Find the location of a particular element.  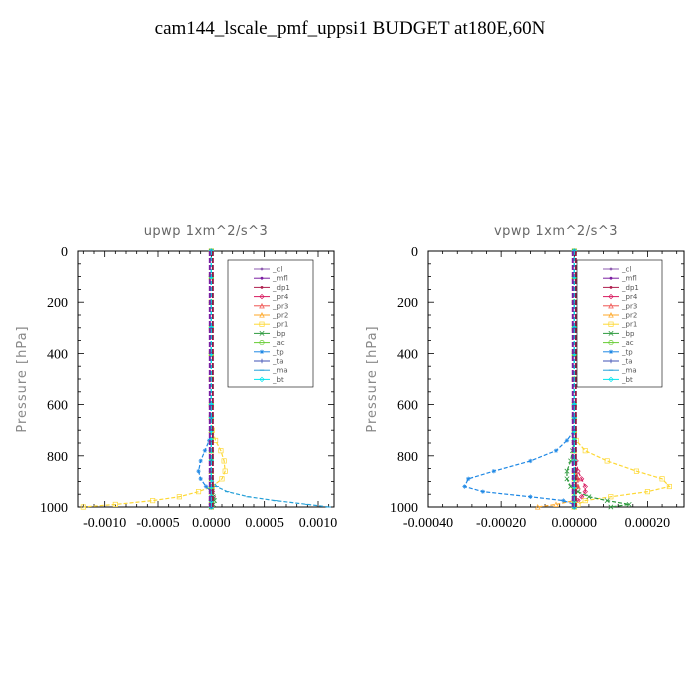

x-tick-label: -0.00020 is located at coordinates (501, 523).